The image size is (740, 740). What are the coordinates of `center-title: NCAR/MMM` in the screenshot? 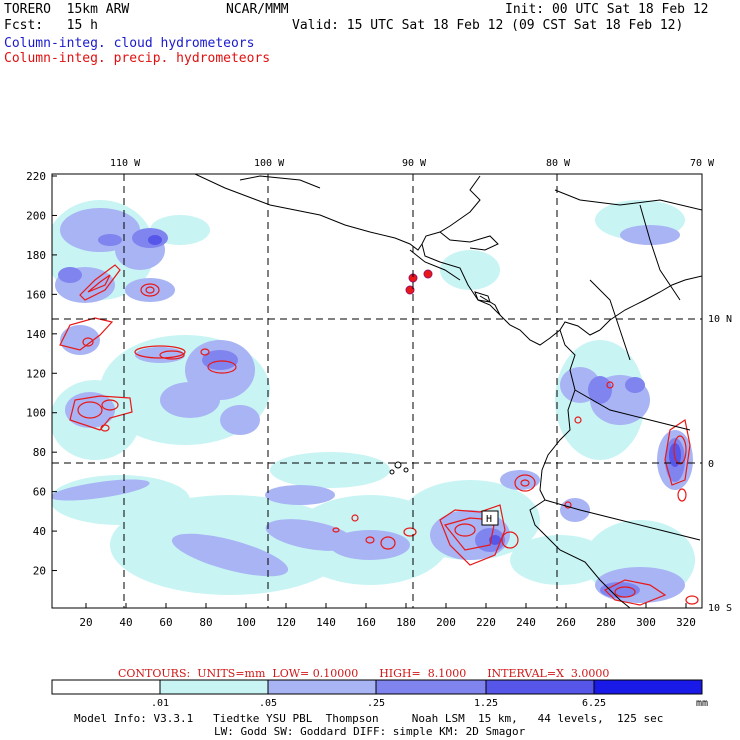 It's located at (257, 9).